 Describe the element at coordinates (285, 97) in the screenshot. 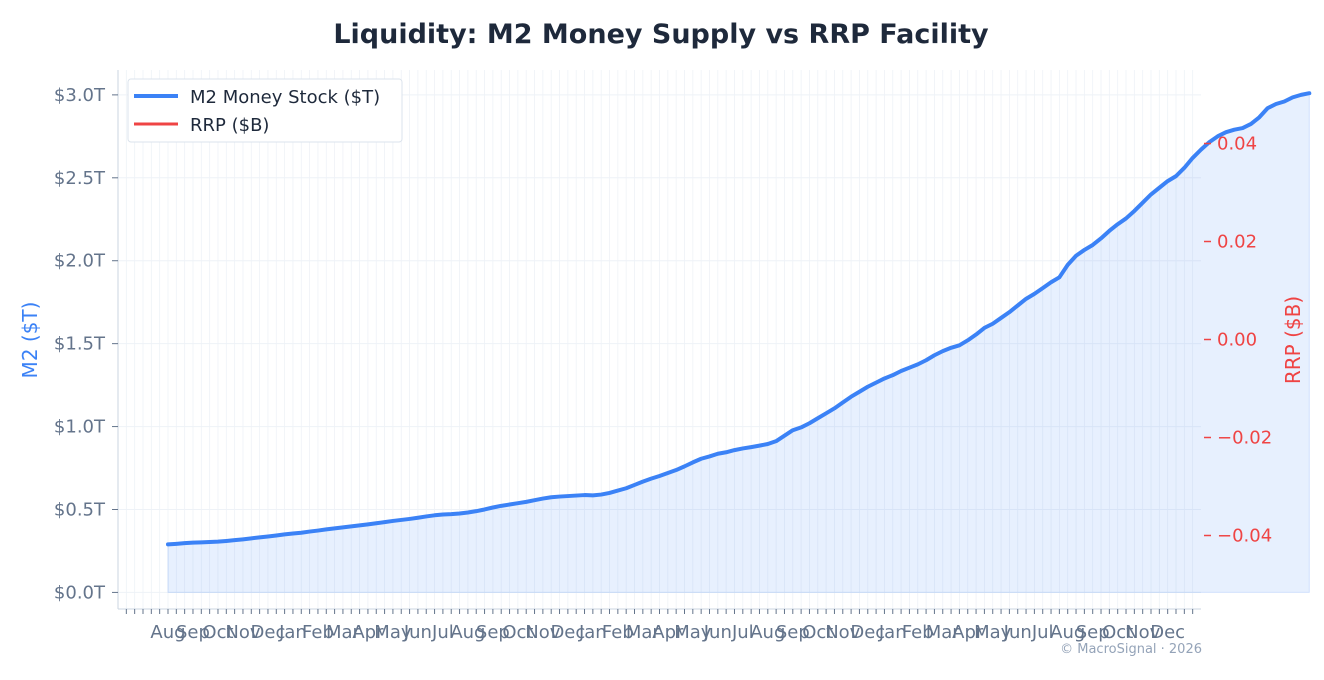

I see `legend-label-m2: M2 Money Stock ($T)` at that location.